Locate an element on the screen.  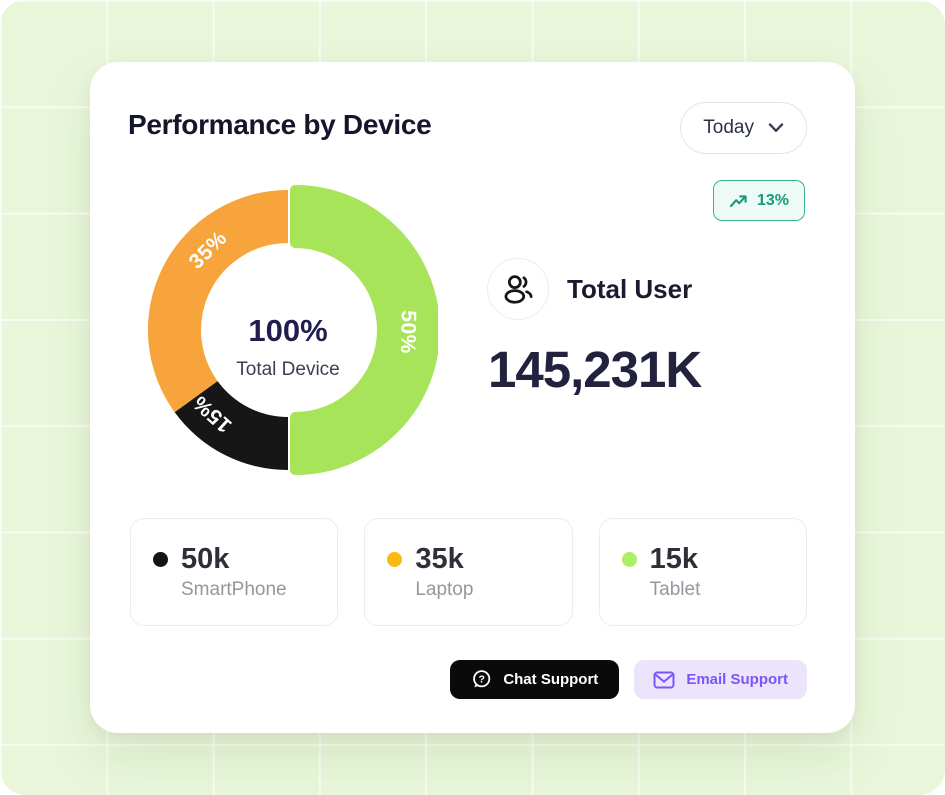
total-user-header: Total User is located at coordinates (589, 289).